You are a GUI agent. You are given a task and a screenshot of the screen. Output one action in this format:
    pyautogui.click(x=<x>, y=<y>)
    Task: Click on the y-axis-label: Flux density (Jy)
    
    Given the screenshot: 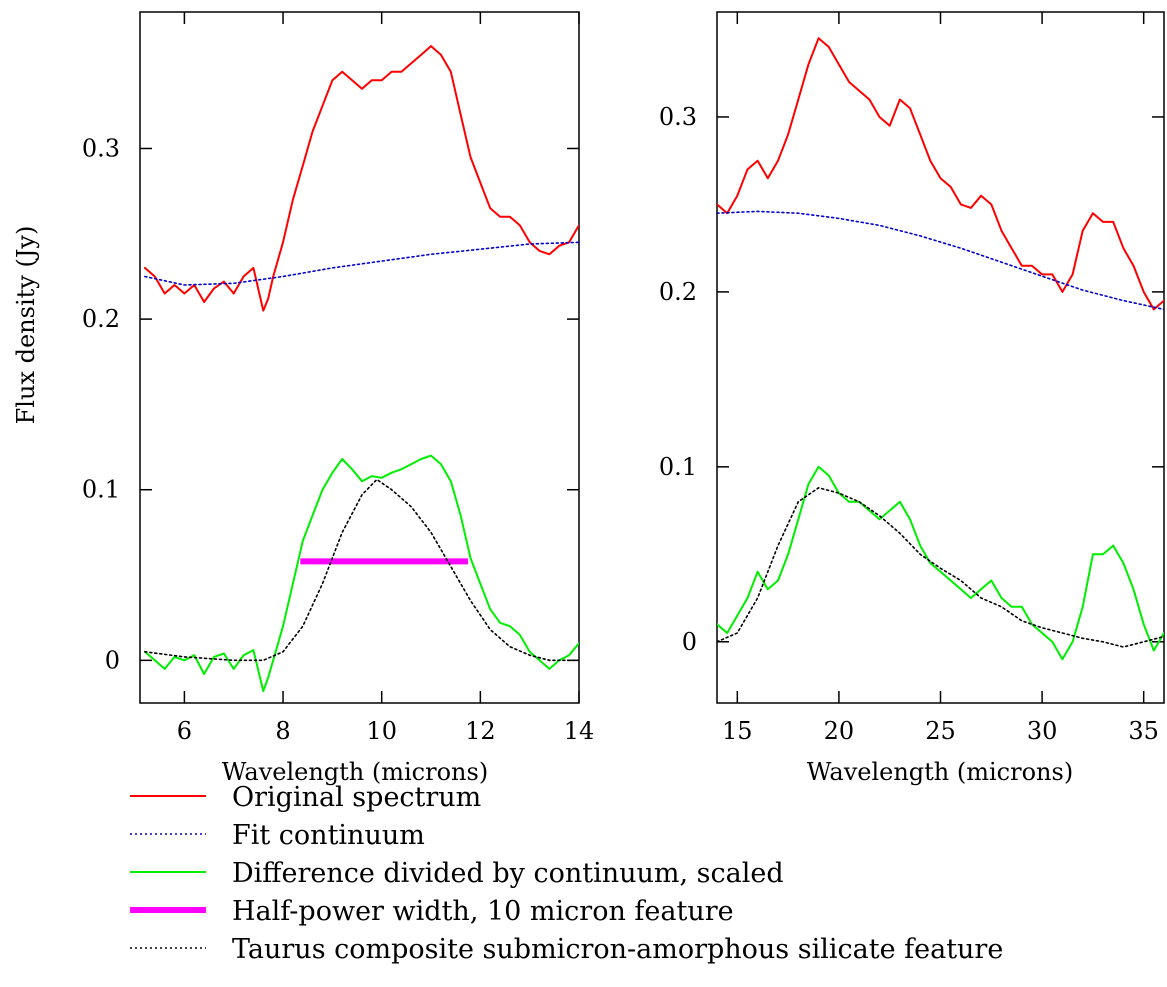 What is the action you would take?
    pyautogui.click(x=26, y=325)
    